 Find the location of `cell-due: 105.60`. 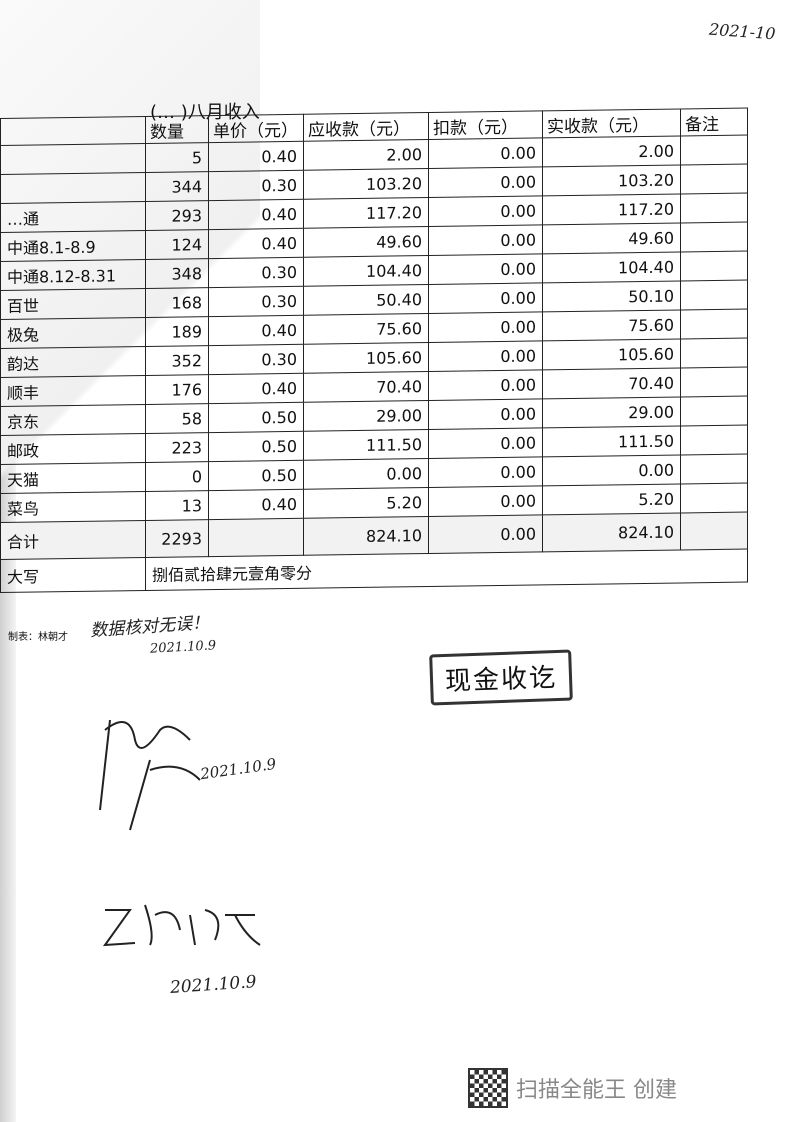

cell-due: 105.60 is located at coordinates (366, 358).